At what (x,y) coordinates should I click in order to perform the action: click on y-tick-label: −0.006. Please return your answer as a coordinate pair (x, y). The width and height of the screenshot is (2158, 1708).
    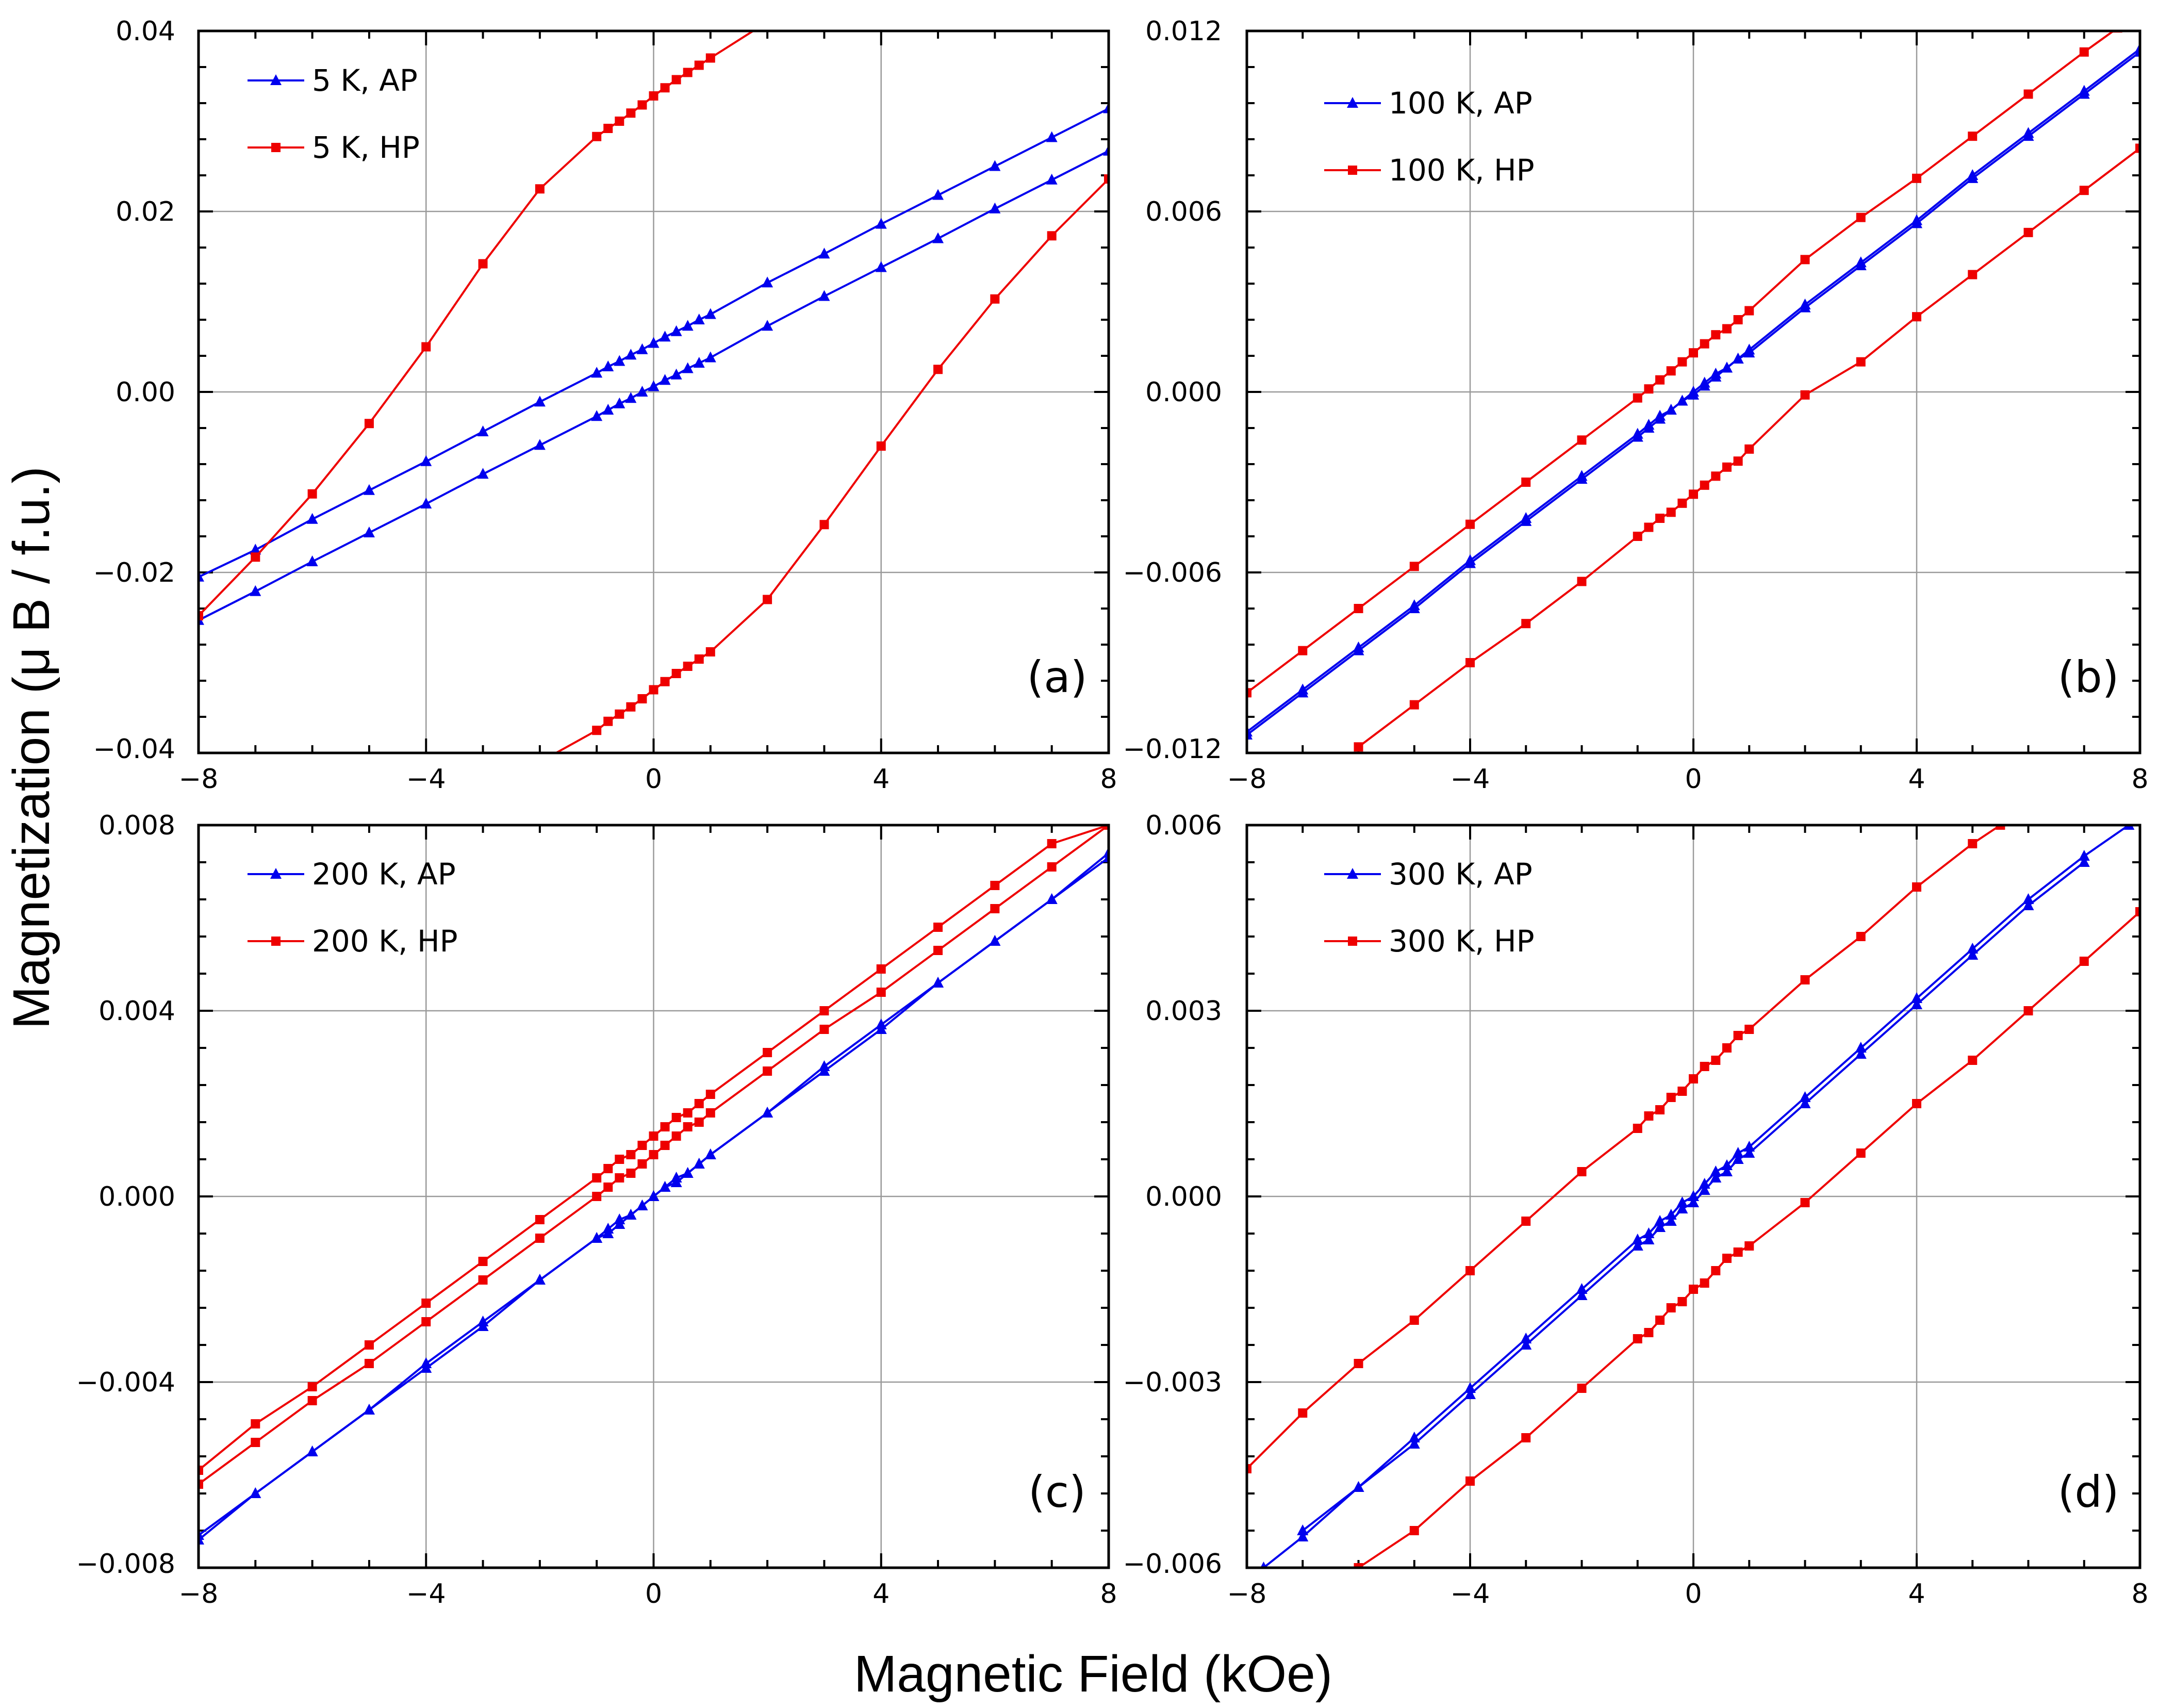
    Looking at the image, I should click on (1172, 1564).